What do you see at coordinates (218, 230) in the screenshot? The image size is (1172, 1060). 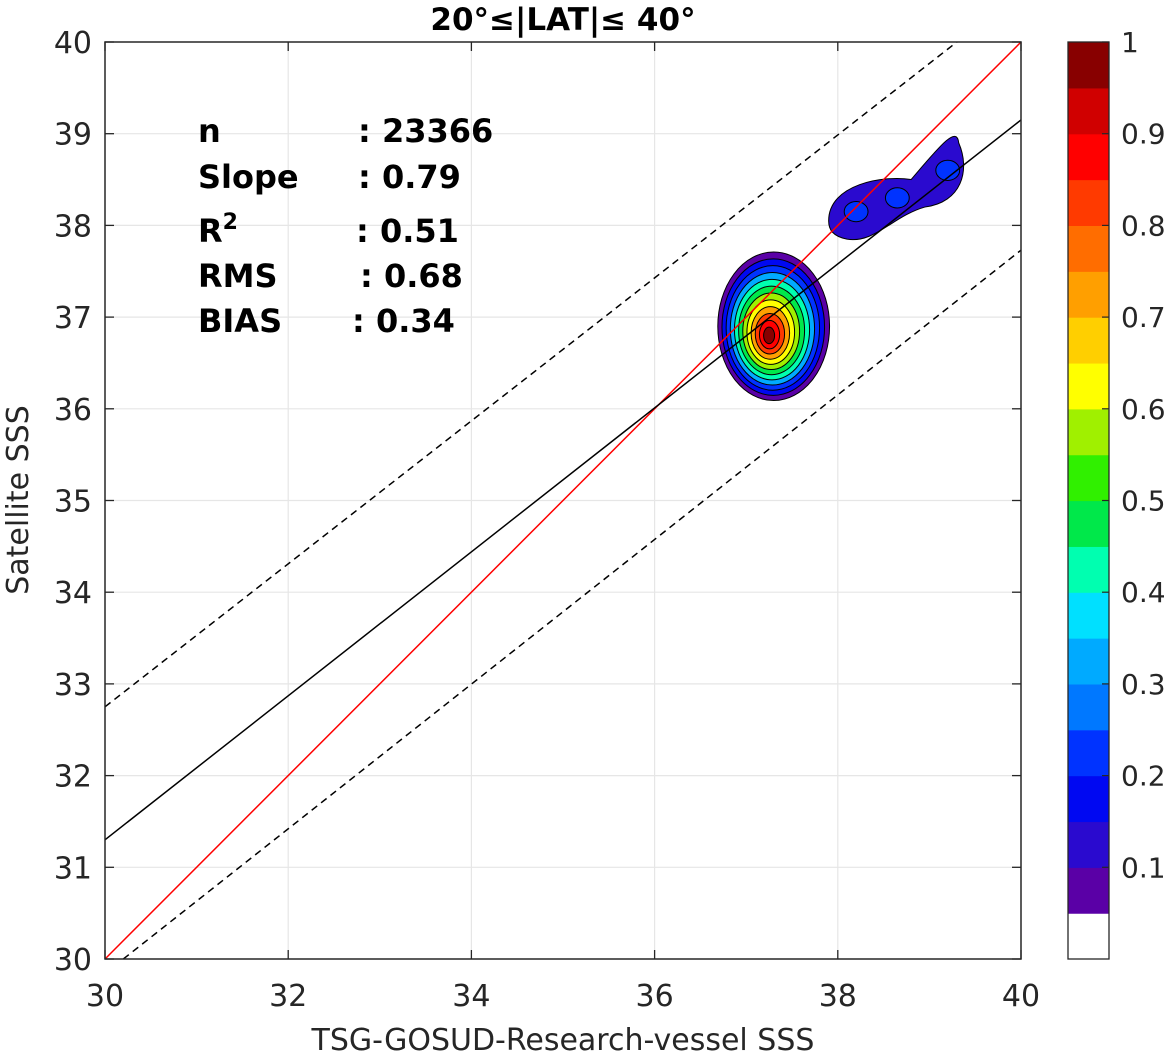 I see `stat-label: R2` at bounding box center [218, 230].